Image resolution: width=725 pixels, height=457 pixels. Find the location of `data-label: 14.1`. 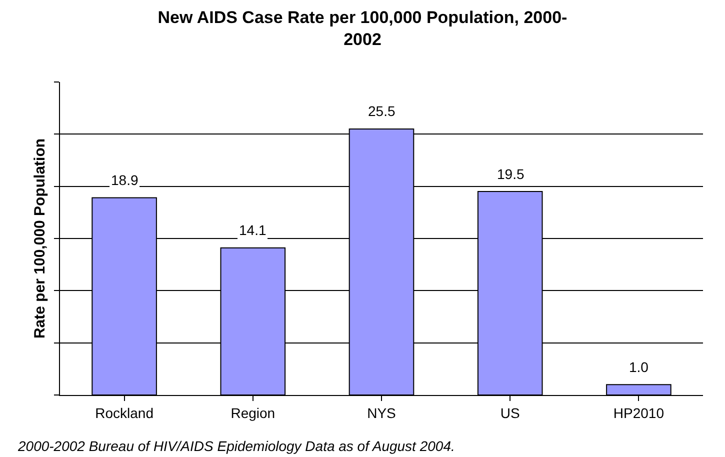

data-label: 14.1 is located at coordinates (252, 230).